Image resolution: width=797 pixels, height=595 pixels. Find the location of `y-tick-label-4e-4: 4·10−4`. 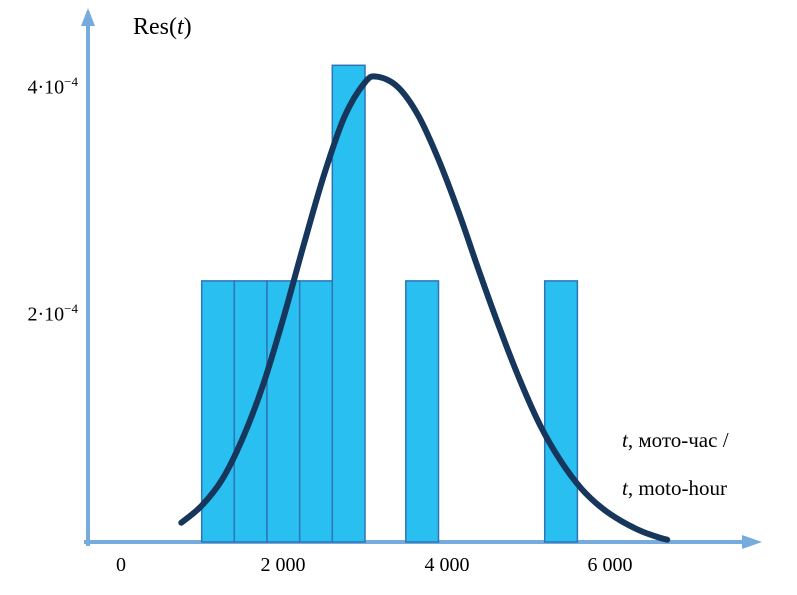

y-tick-label-4e-4: 4·10−4 is located at coordinates (39, 87).